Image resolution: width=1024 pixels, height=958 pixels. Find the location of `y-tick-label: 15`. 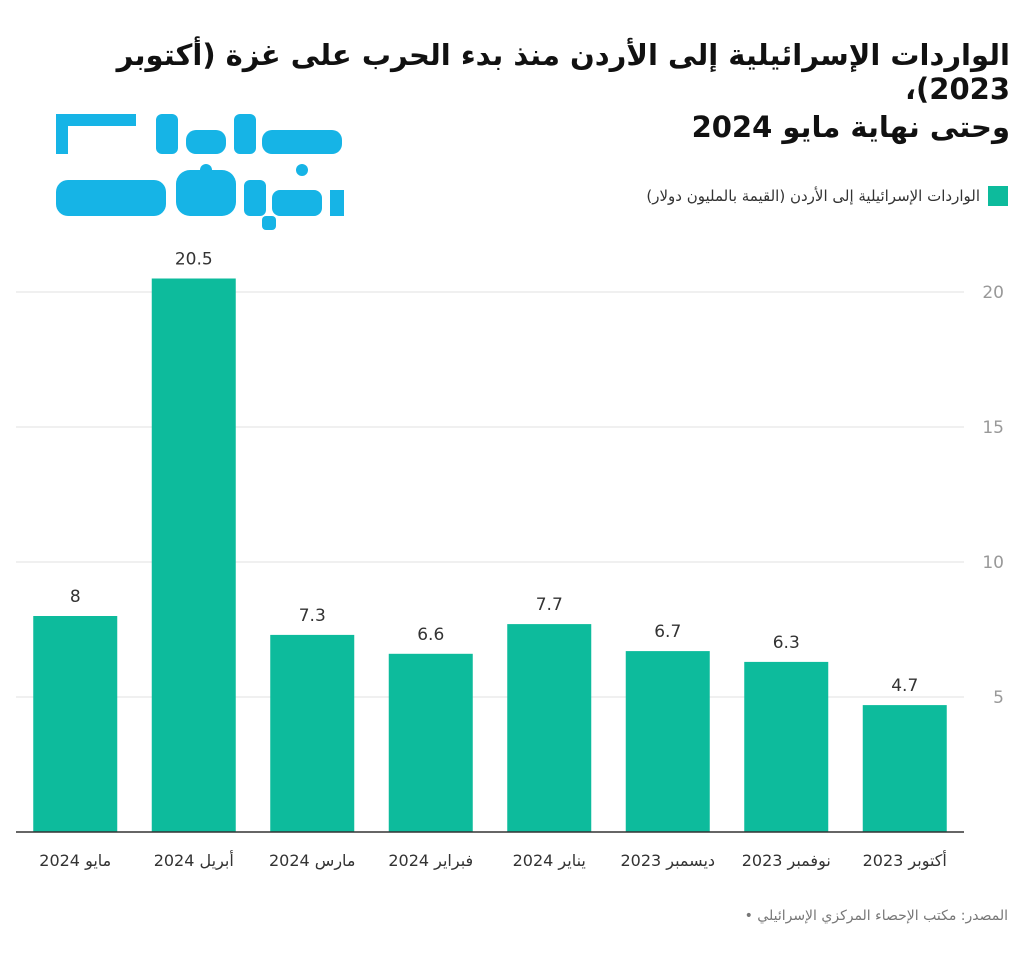

y-tick-label: 15 is located at coordinates (993, 428).